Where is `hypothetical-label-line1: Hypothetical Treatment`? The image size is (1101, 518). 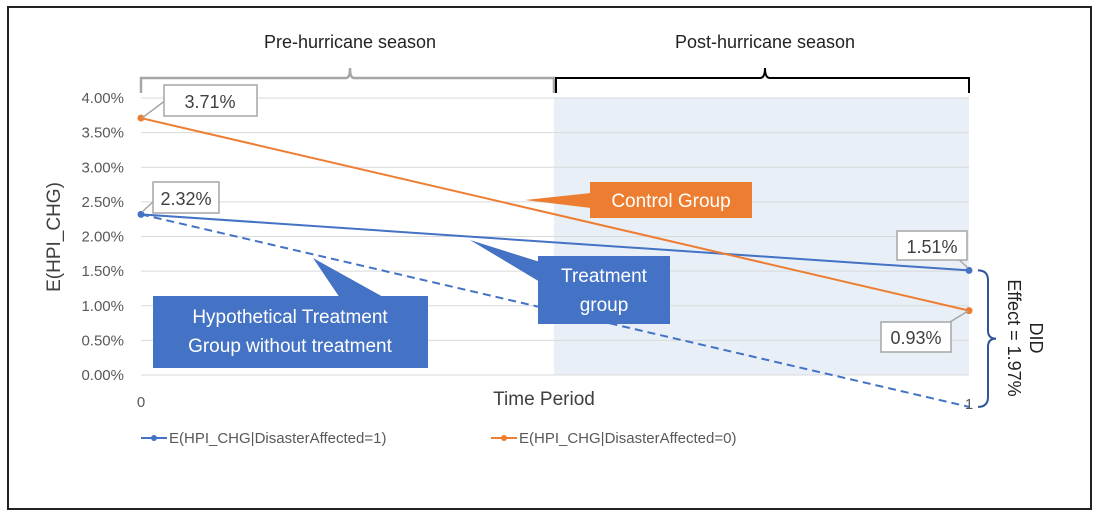
hypothetical-label-line1: Hypothetical Treatment is located at coordinates (290, 317).